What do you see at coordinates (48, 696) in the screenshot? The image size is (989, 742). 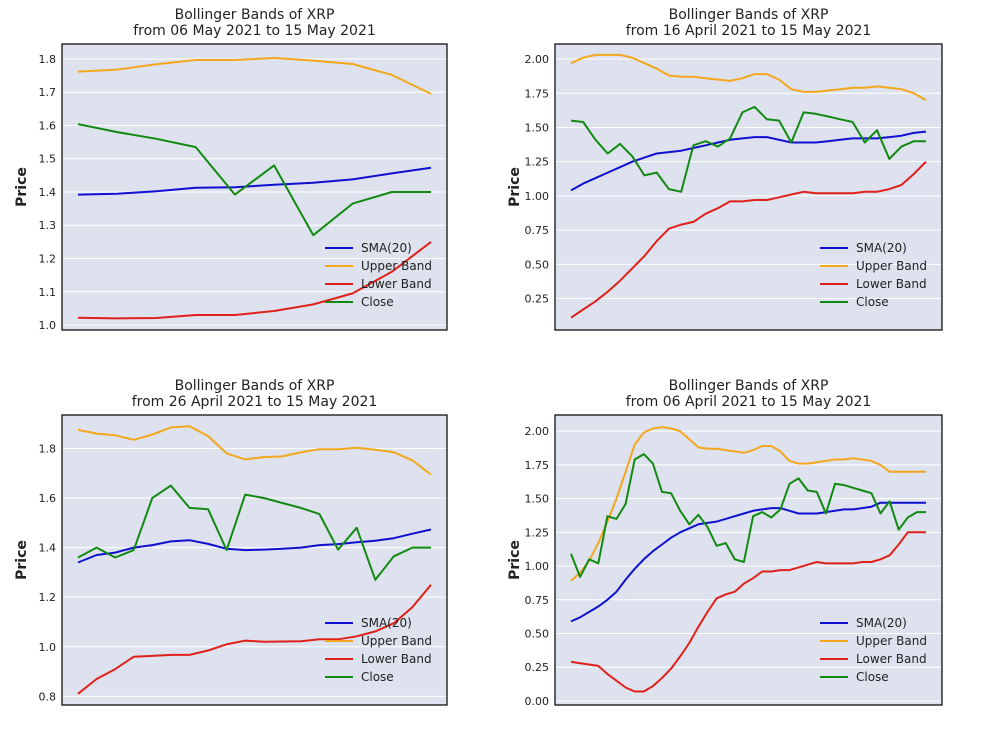 I see `y-tick-label: 0.8` at bounding box center [48, 696].